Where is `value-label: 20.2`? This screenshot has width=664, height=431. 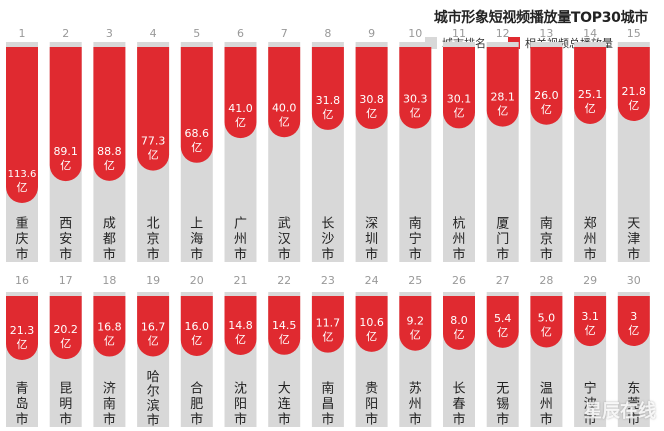 value-label: 20.2 is located at coordinates (65, 329).